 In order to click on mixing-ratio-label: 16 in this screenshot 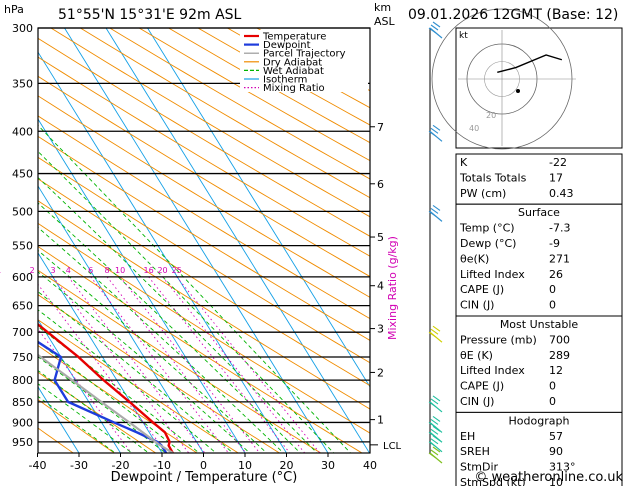, I will do `click(148, 270)`.